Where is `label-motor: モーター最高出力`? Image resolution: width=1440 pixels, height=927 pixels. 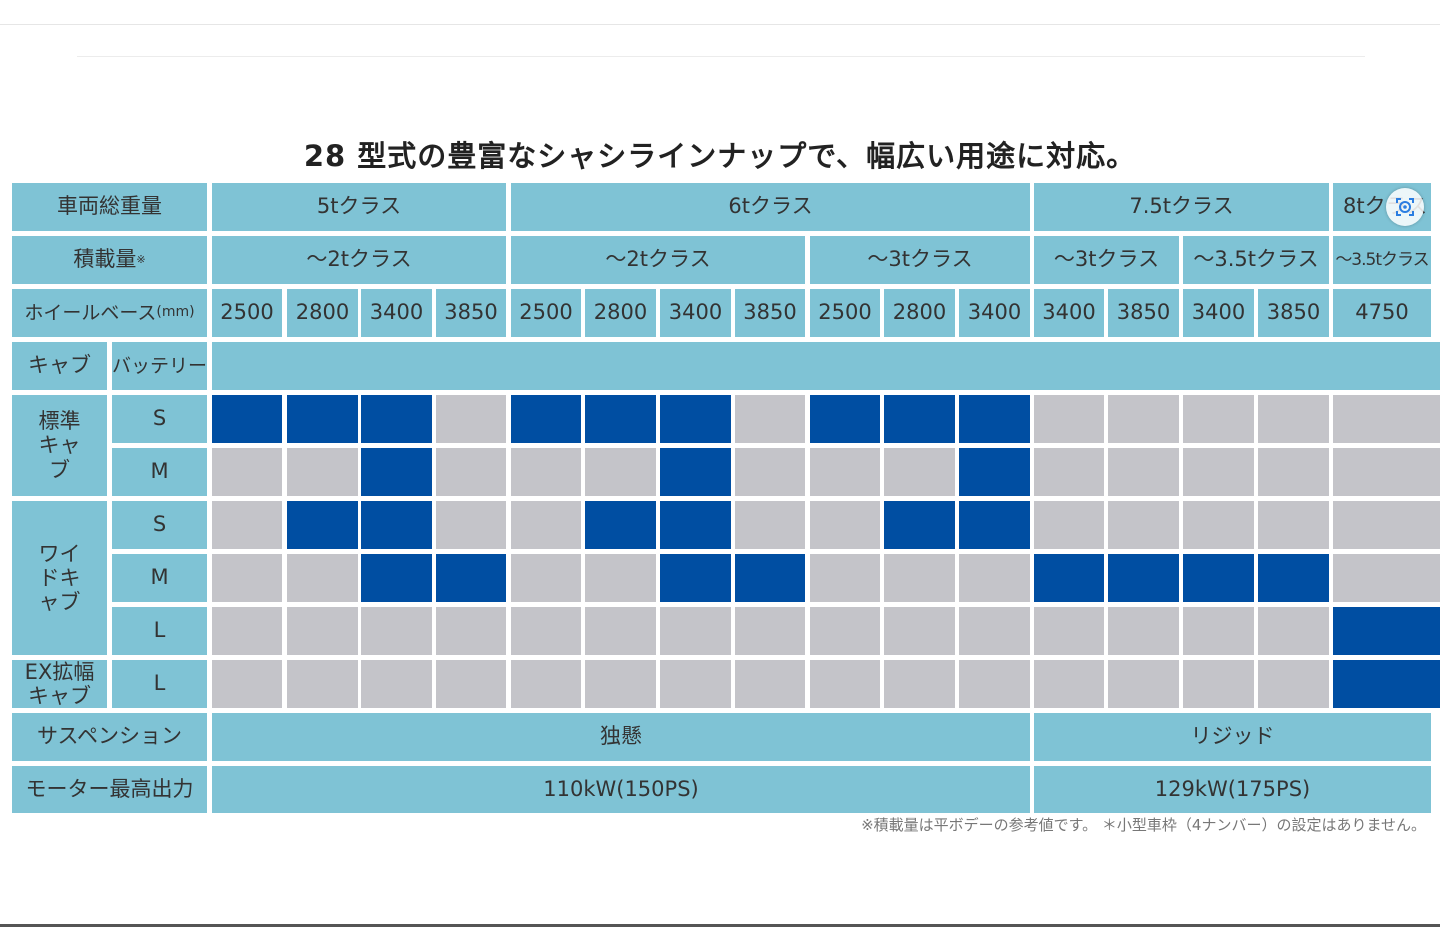 label-motor: モーター最高出力 is located at coordinates (109, 789).